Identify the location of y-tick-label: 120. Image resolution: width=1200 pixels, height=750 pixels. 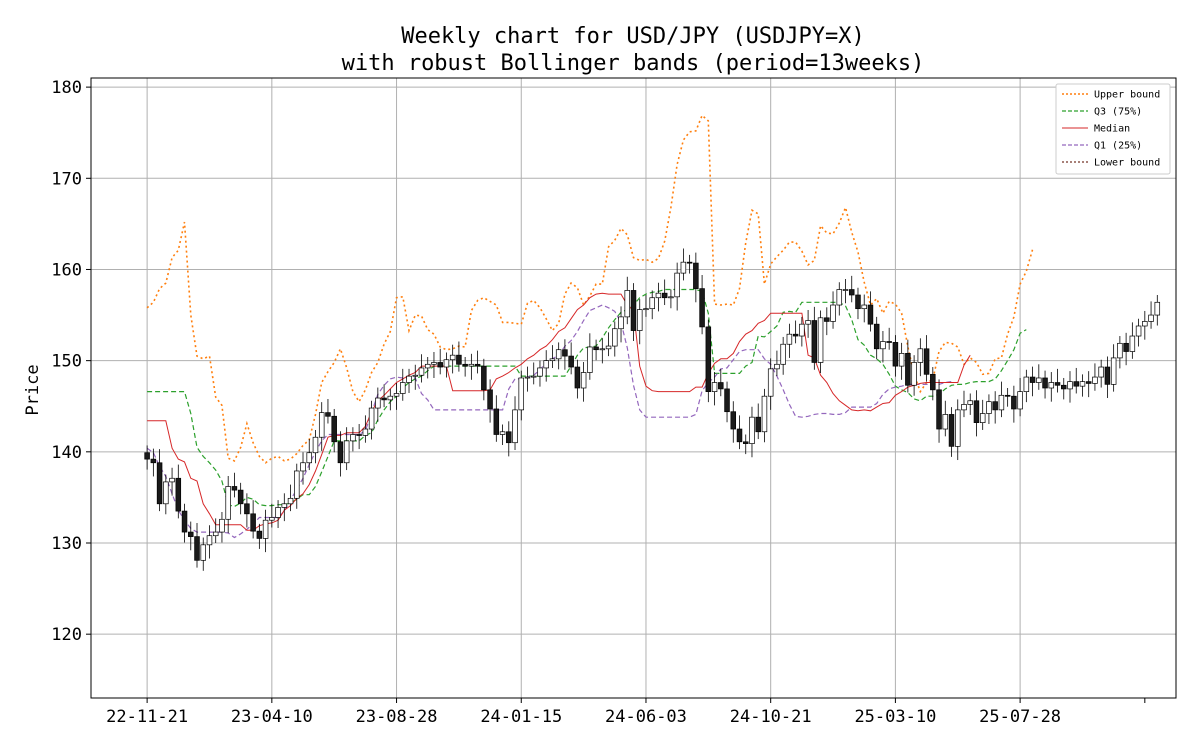
(66, 635).